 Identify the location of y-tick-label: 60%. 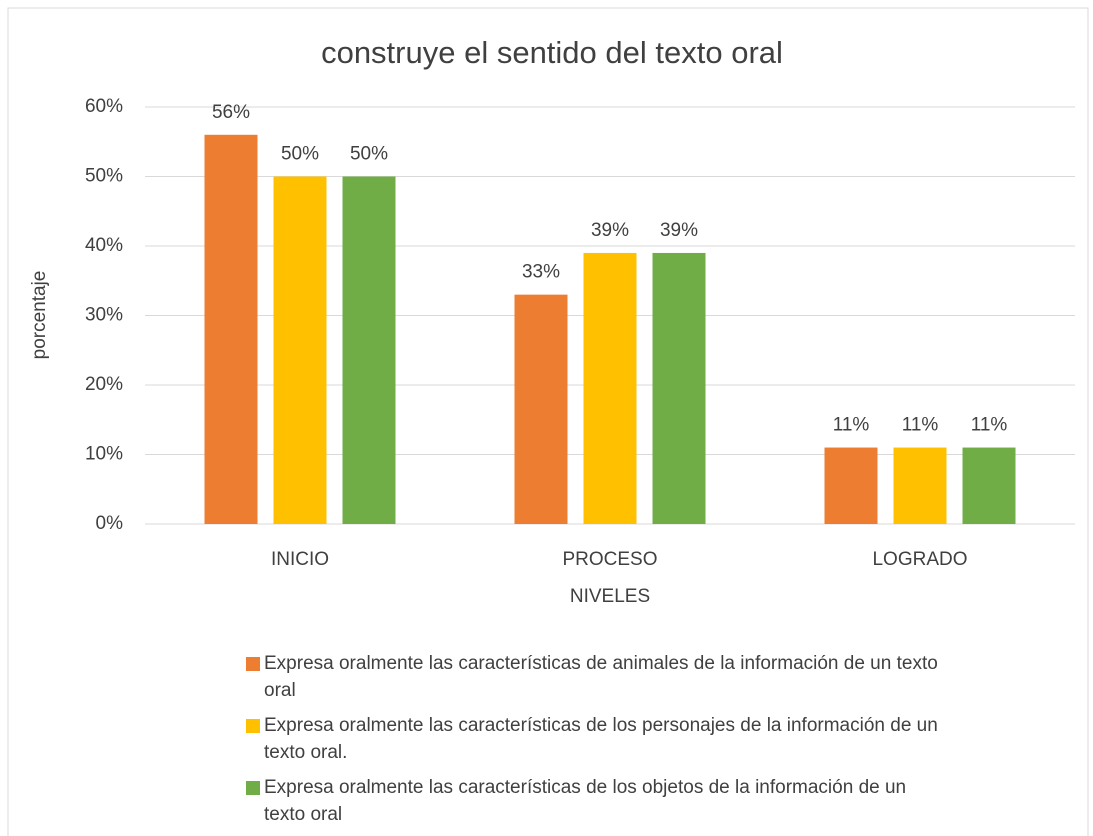
(104, 106).